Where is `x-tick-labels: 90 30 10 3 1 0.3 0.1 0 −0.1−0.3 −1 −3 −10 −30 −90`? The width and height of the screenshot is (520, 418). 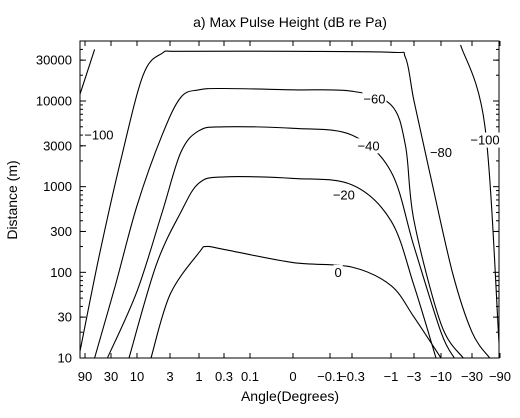
x-tick-labels: 90 30 10 3 1 0.3 0.1 0 −0.1−0.3 −1 −3 −10 −30 −90 is located at coordinates (294, 376).